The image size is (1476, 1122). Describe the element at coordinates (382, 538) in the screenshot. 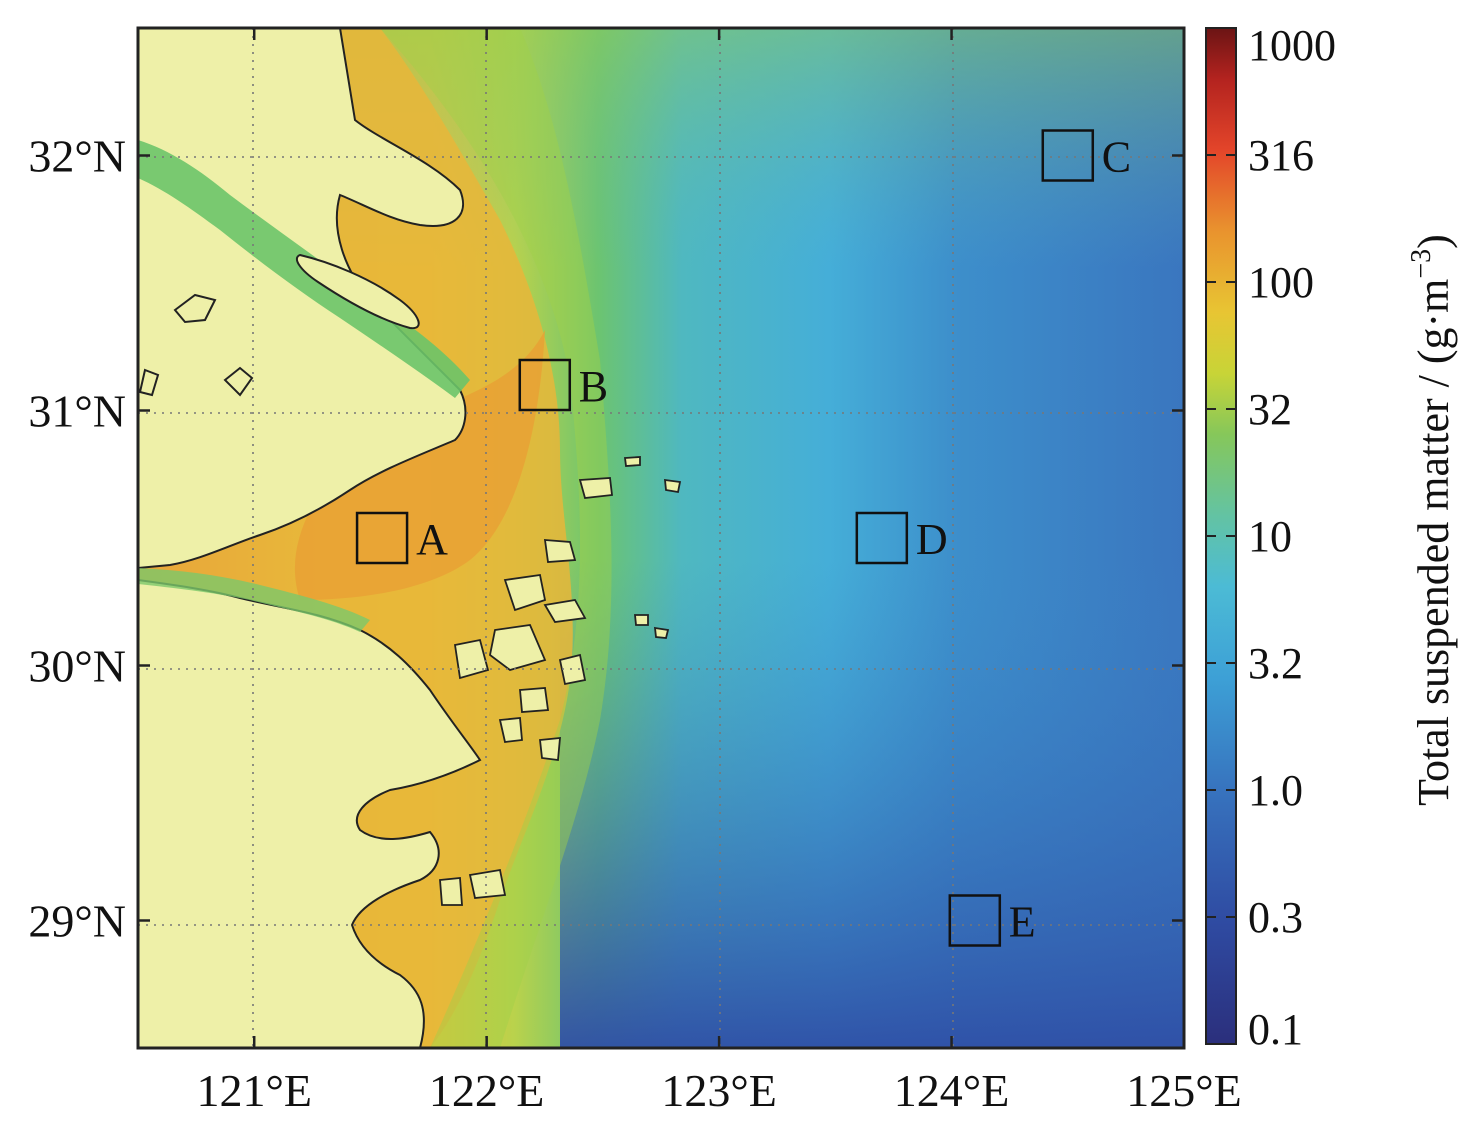

I see `site-box-a` at that location.